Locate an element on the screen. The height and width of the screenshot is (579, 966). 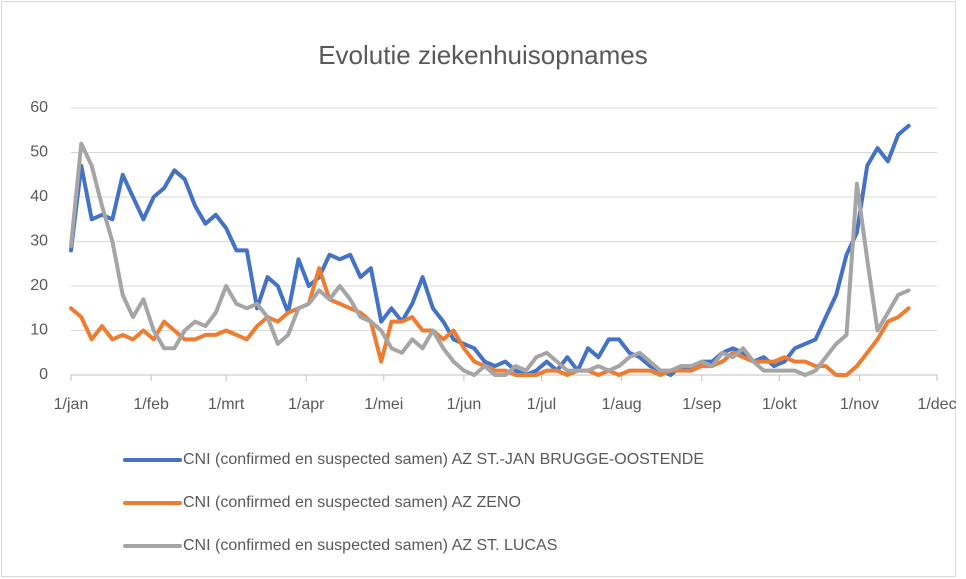
x-tick-label: 1/feb is located at coordinates (151, 404).